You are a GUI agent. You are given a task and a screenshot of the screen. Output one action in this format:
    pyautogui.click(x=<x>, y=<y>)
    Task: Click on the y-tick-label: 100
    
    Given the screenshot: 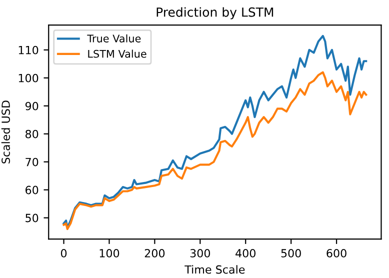 What is the action you would take?
    pyautogui.click(x=28, y=78)
    